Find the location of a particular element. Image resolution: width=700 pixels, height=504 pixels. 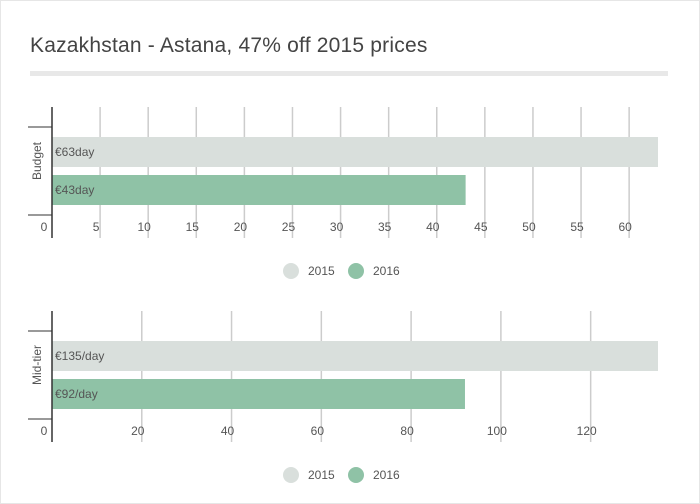

title-divider is located at coordinates (349, 73).